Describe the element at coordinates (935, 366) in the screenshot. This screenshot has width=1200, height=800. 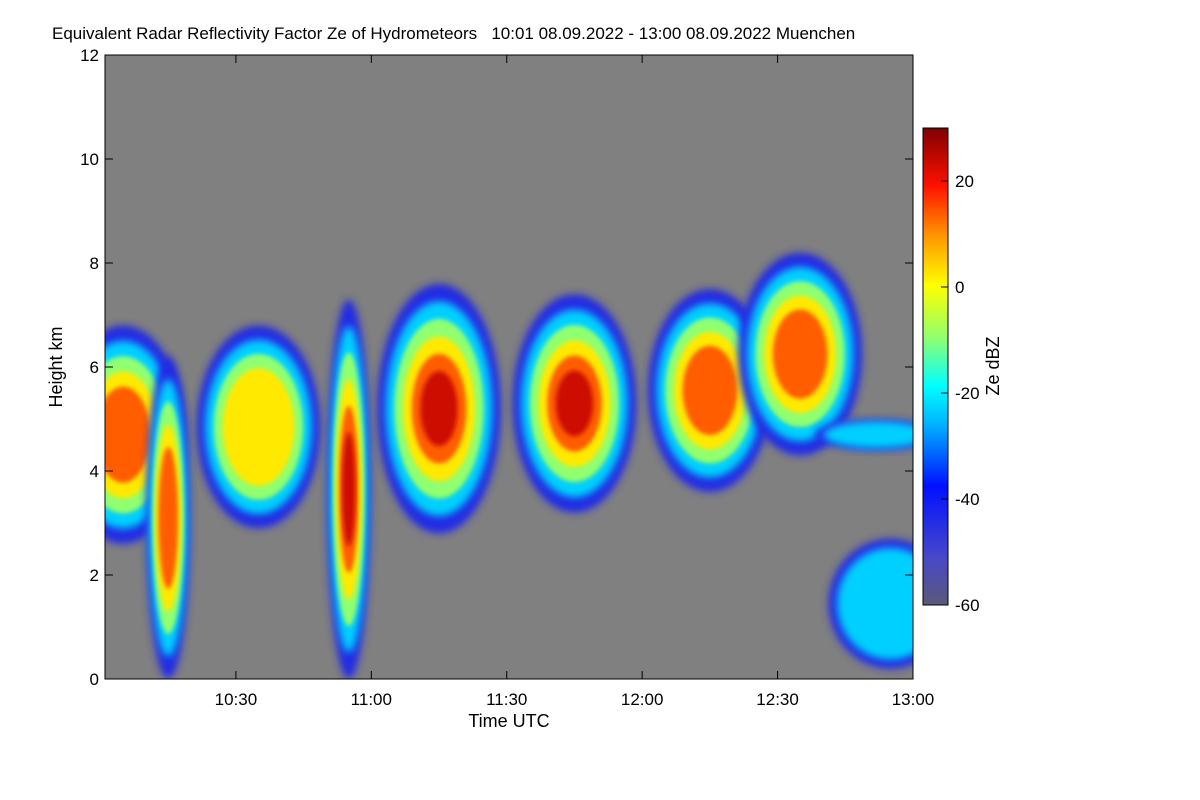
I see `colorbar-gradient` at that location.